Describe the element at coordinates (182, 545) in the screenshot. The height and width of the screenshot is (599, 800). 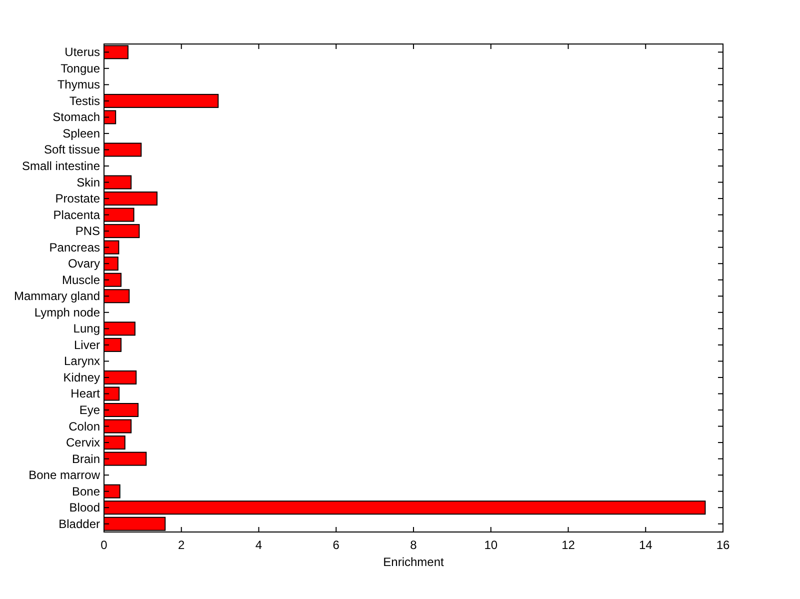
I see `x-tick-label: 2` at that location.